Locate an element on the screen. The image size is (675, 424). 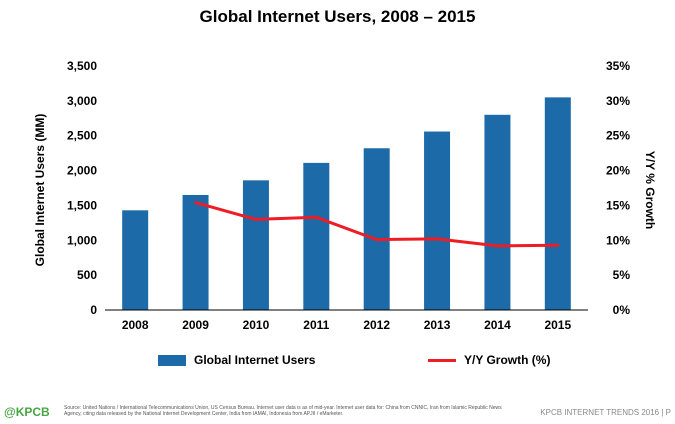
growth-point-2011 is located at coordinates (316, 217).